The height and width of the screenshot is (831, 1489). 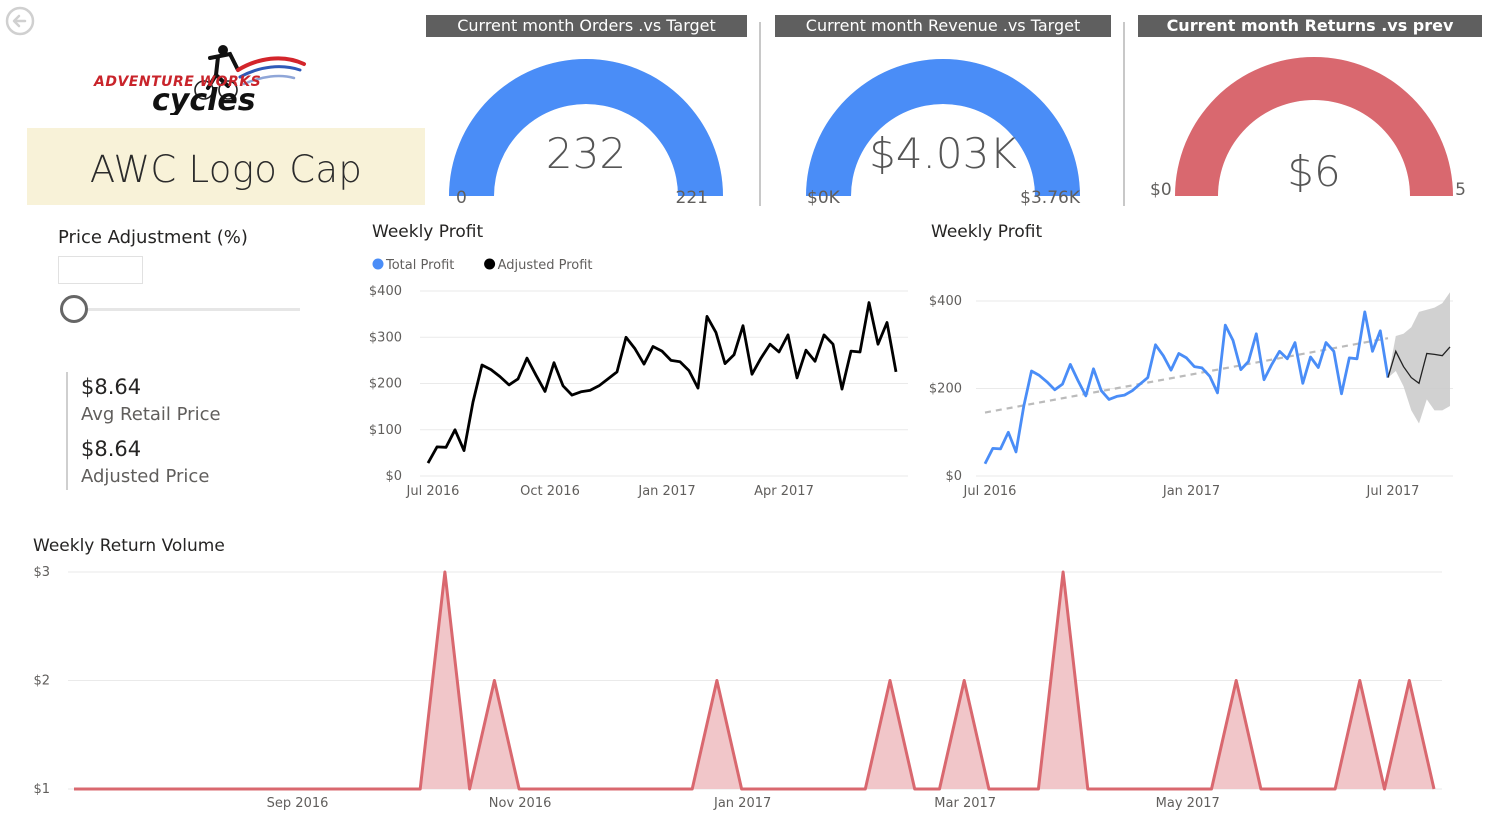 What do you see at coordinates (965, 803) in the screenshot?
I see `x-tick-label: Mar 2017` at bounding box center [965, 803].